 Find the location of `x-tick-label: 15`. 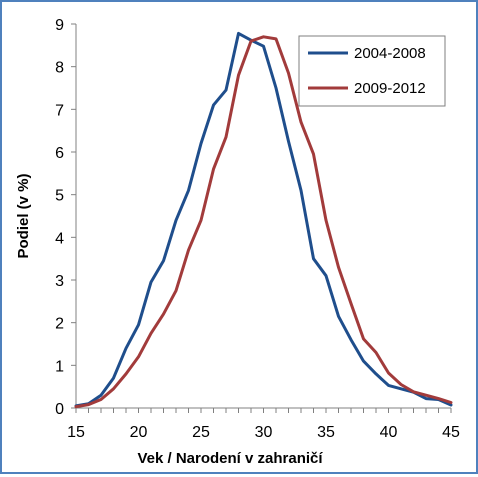

x-tick-label: 15 is located at coordinates (76, 432).